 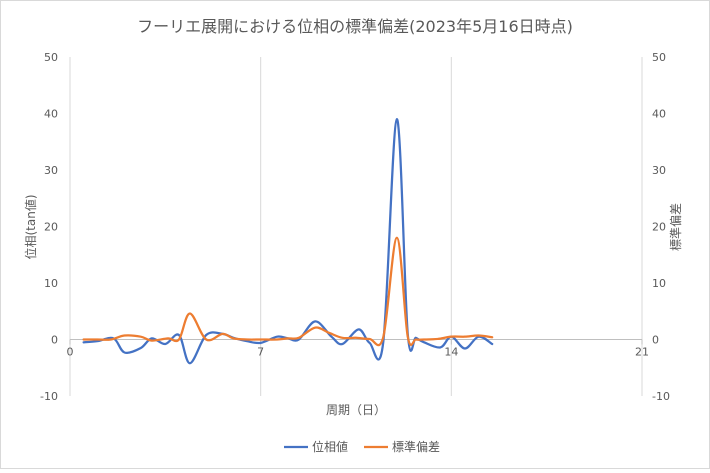 What do you see at coordinates (51, 114) in the screenshot?
I see `y-tick-label-left: 40` at bounding box center [51, 114].